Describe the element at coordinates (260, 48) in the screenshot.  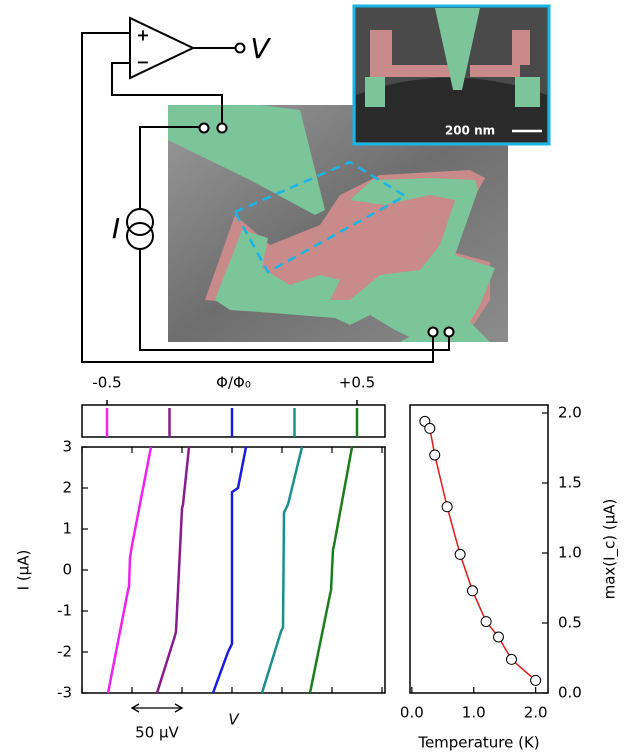
I see `output-label: V` at that location.